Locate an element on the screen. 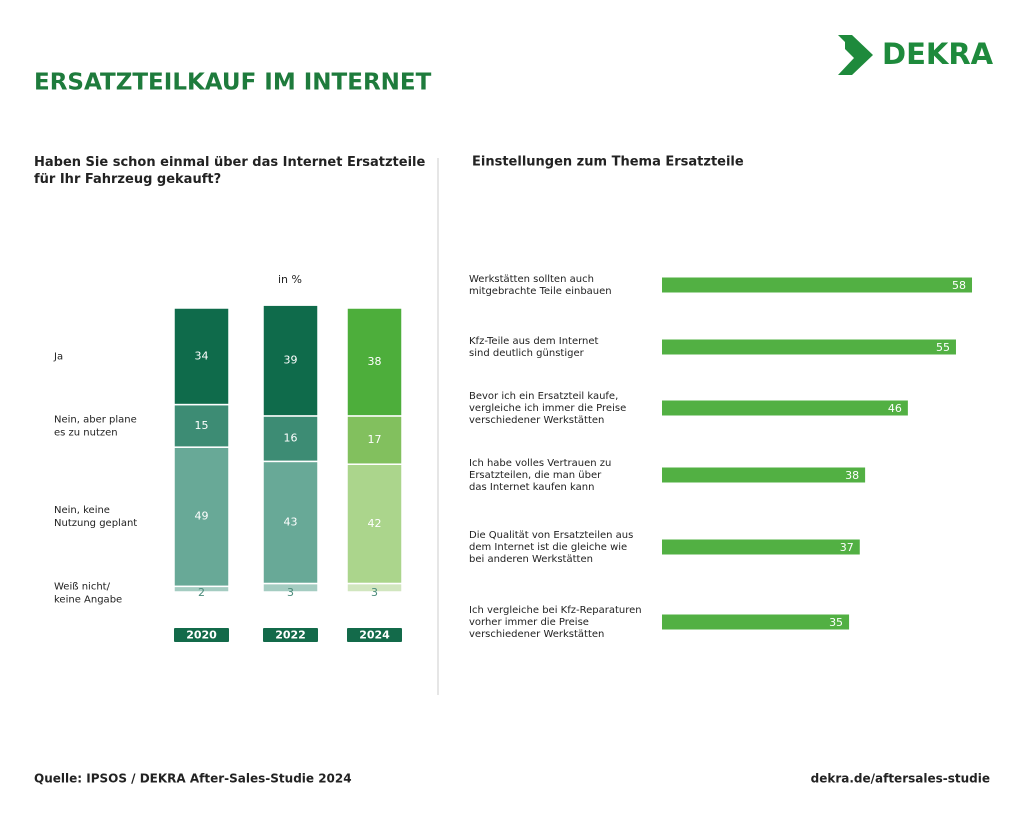 This screenshot has width=1024, height=817. value-label: 55 is located at coordinates (943, 347).